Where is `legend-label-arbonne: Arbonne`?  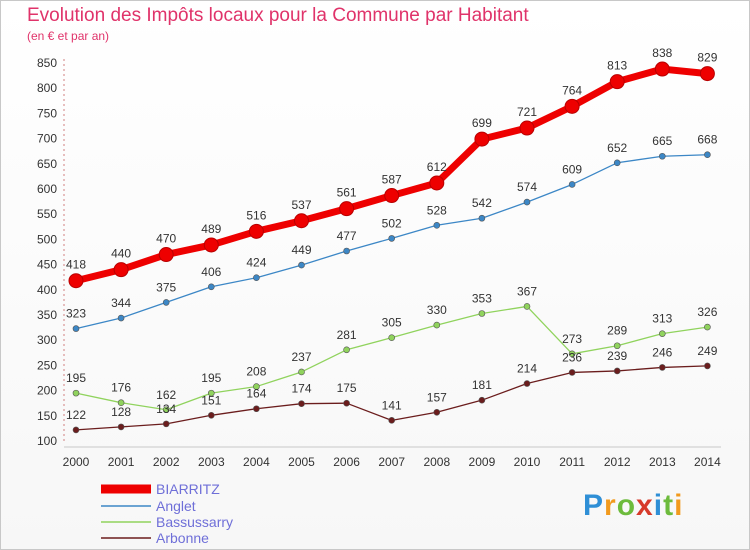 legend-label-arbonne: Arbonne is located at coordinates (182, 538).